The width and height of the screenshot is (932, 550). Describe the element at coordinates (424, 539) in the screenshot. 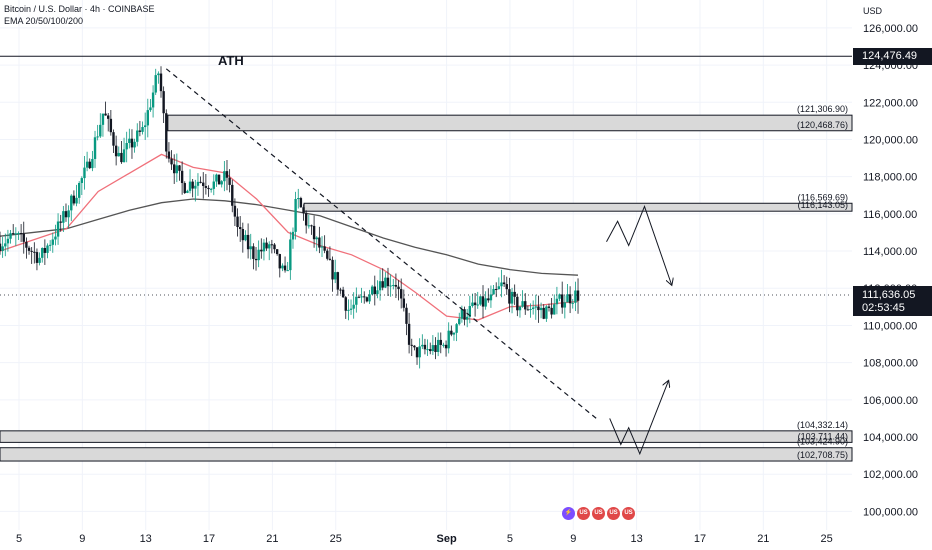

I see `x-axis: 5 9 13 17 21 25 Sep 5 9 13 17 21 25` at that location.